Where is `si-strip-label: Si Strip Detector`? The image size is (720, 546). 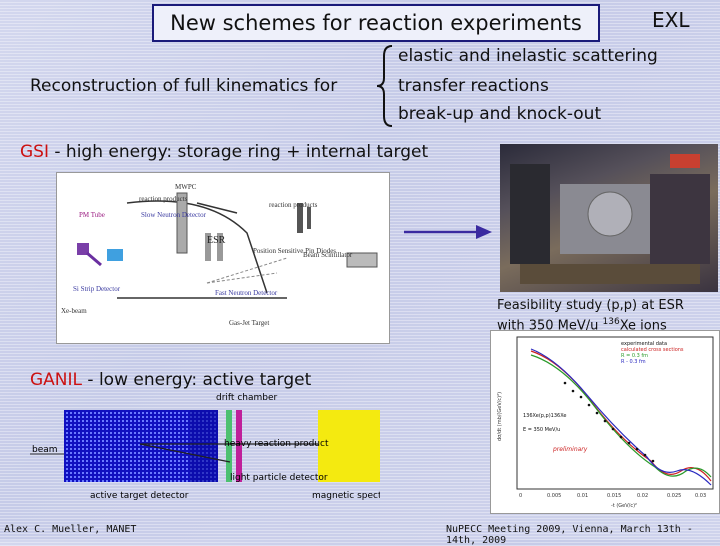 si-strip-label: Si Strip Detector is located at coordinates (97, 289).